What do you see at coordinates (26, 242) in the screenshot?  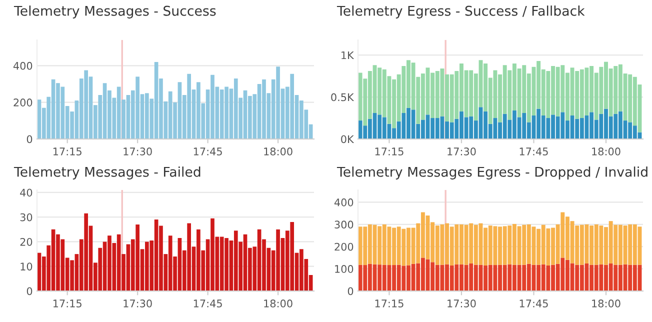 I see `y-tick-label: 20` at bounding box center [26, 242].